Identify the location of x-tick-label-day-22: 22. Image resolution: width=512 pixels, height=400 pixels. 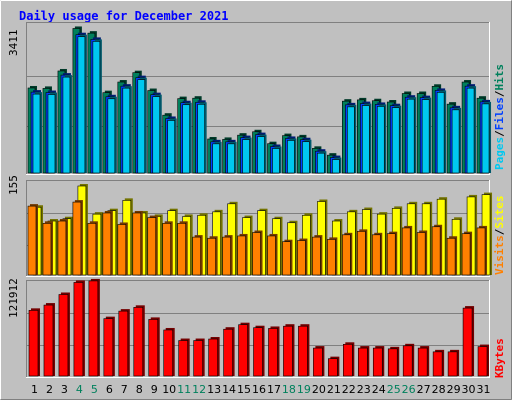
(349, 389).